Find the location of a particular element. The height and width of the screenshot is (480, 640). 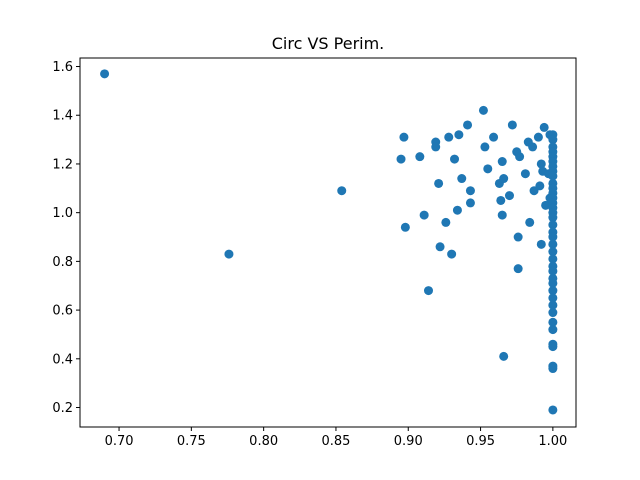

x-axis: 0.70 0.75 0.80 0.85 0.90 0.95 1.00 is located at coordinates (336, 438).